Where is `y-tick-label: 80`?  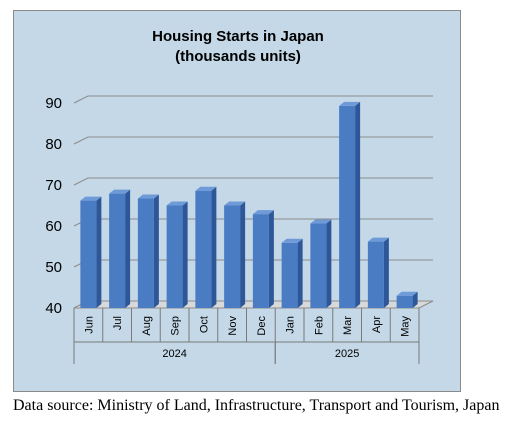 y-tick-label: 80 is located at coordinates (53, 144).